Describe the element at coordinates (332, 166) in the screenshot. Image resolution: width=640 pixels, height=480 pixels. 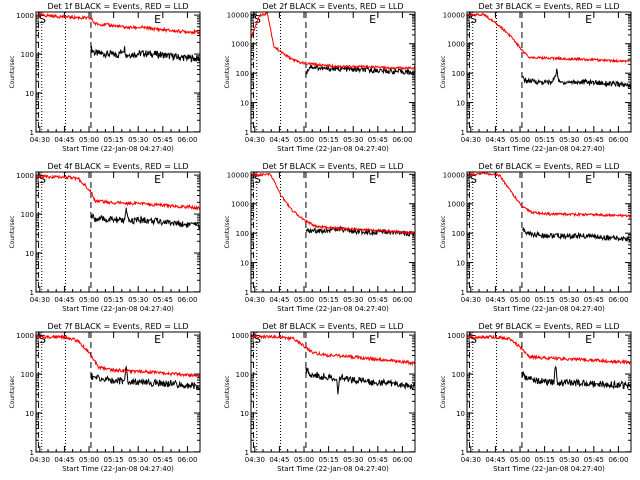
I see `panel-title: Det 5f BLACK = Events, RED = LLD` at that location.